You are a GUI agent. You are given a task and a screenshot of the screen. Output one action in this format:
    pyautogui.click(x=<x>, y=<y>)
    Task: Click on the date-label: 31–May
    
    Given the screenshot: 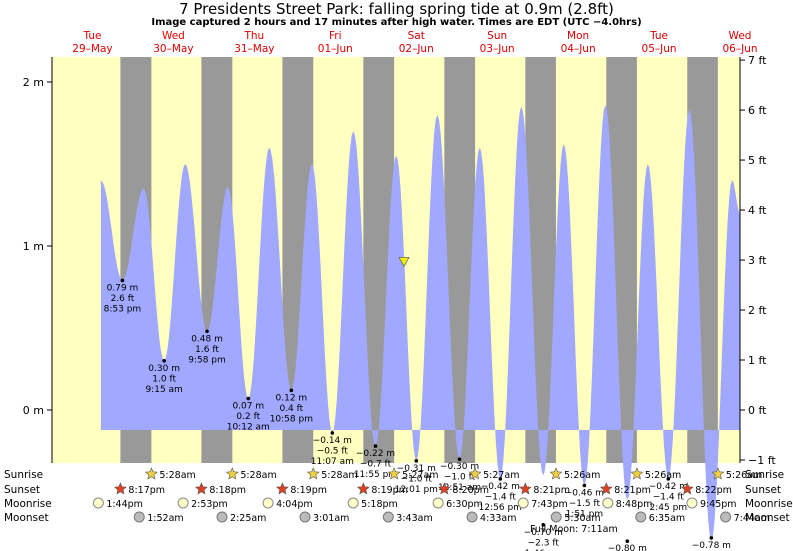 What is the action you would take?
    pyautogui.click(x=254, y=49)
    